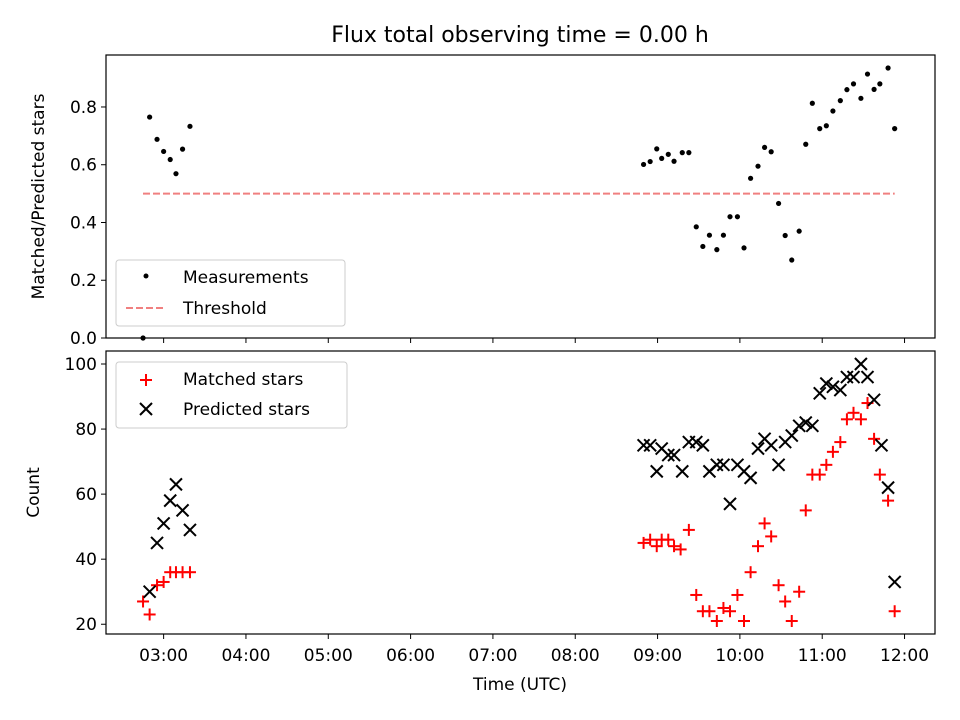 The width and height of the screenshot is (960, 720). What do you see at coordinates (245, 656) in the screenshot?
I see `x-tick-label: 04:00` at bounding box center [245, 656].